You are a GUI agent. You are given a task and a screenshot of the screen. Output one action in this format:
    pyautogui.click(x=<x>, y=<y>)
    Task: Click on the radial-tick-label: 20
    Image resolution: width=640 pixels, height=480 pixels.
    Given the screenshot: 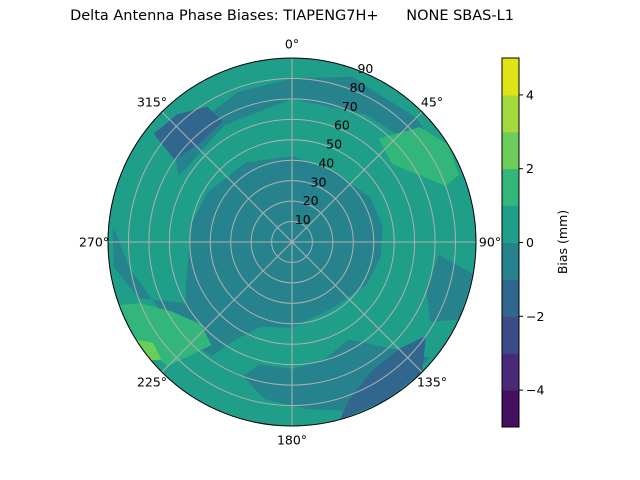 What is the action you would take?
    pyautogui.click(x=311, y=200)
    